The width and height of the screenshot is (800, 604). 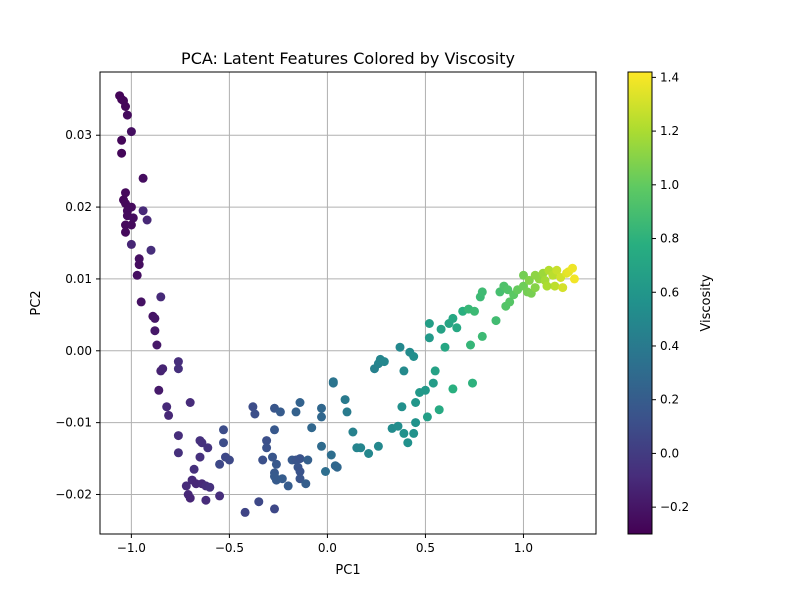 What do you see at coordinates (327, 548) in the screenshot?
I see `x-tick-label: 0.0` at bounding box center [327, 548].